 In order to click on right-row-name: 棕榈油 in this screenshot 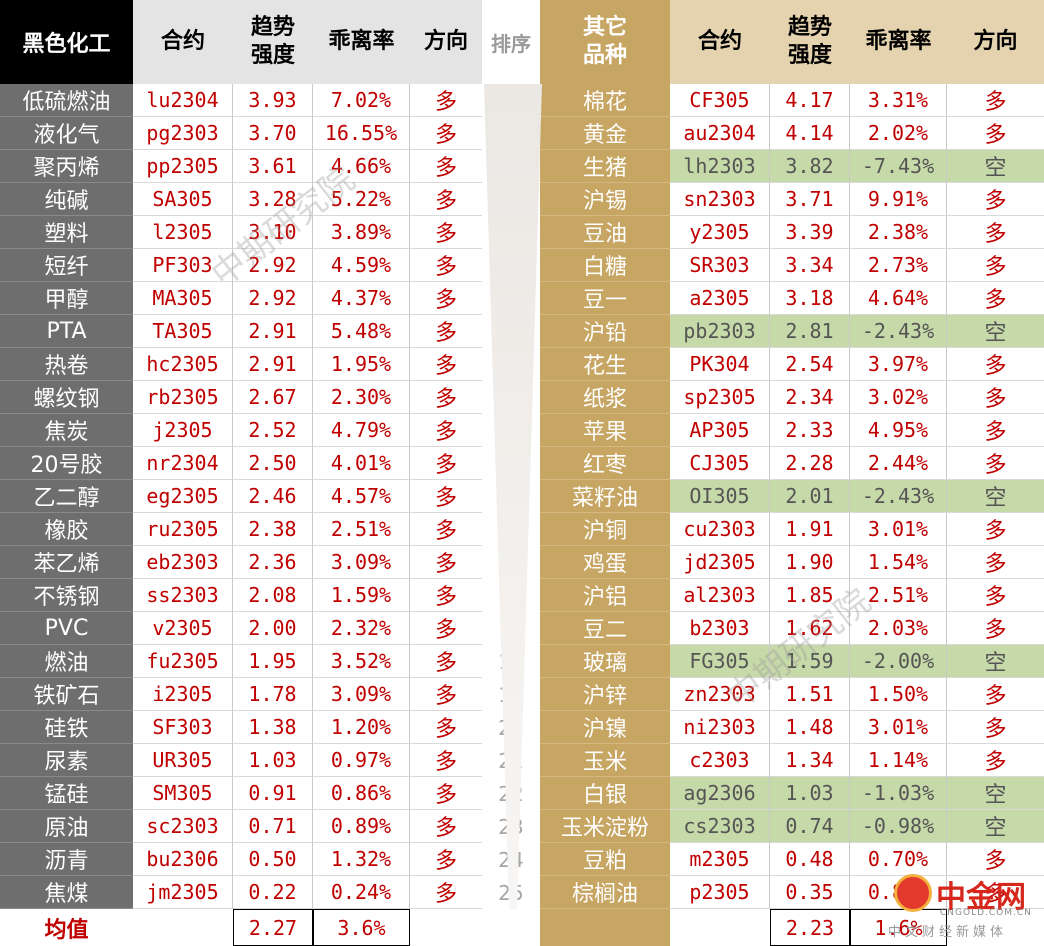, I will do `click(605, 892)`.